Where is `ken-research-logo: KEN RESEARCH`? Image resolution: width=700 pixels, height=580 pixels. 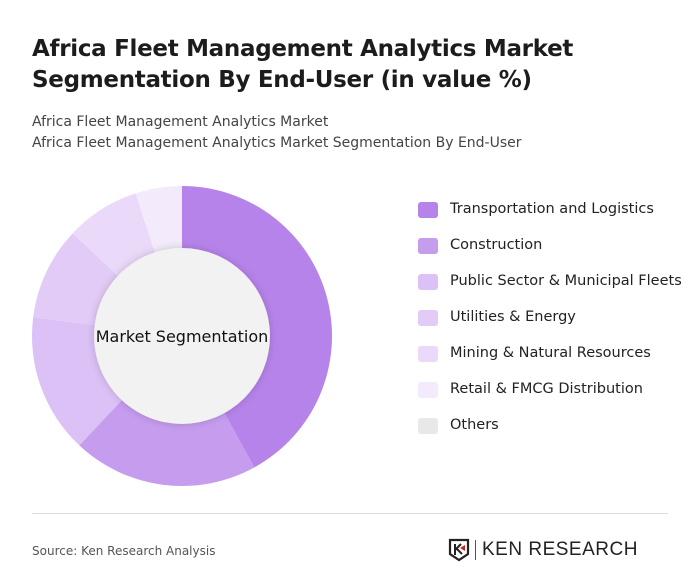
ken-research-logo: KEN RESEARCH is located at coordinates (543, 550).